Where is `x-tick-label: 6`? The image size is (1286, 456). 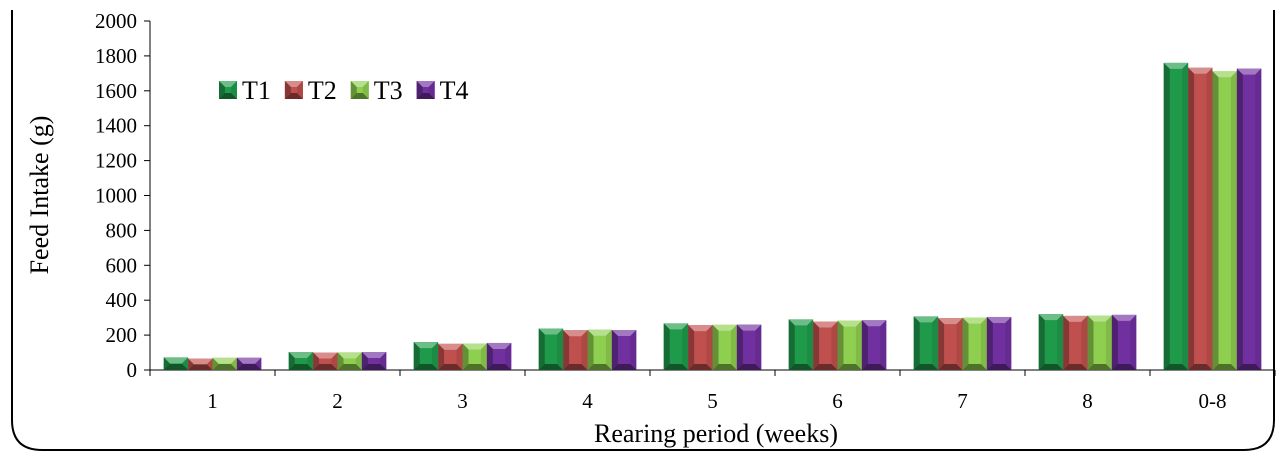 x-tick-label: 6 is located at coordinates (837, 401).